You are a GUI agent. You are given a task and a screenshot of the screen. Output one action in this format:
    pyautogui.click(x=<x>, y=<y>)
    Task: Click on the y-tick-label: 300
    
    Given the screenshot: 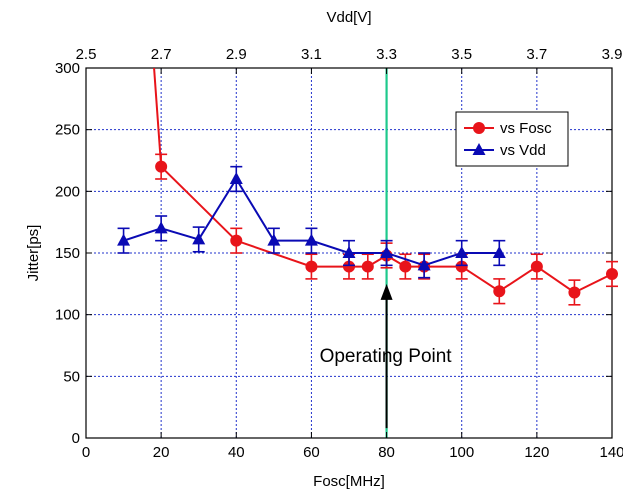 What is the action you would take?
    pyautogui.click(x=67, y=68)
    